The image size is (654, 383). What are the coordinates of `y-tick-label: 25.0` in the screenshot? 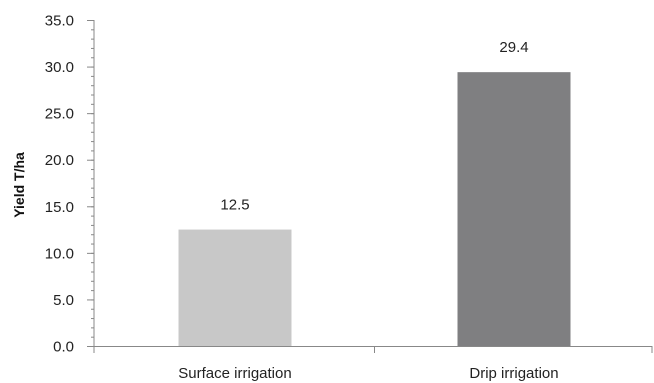 It's located at (59, 114).